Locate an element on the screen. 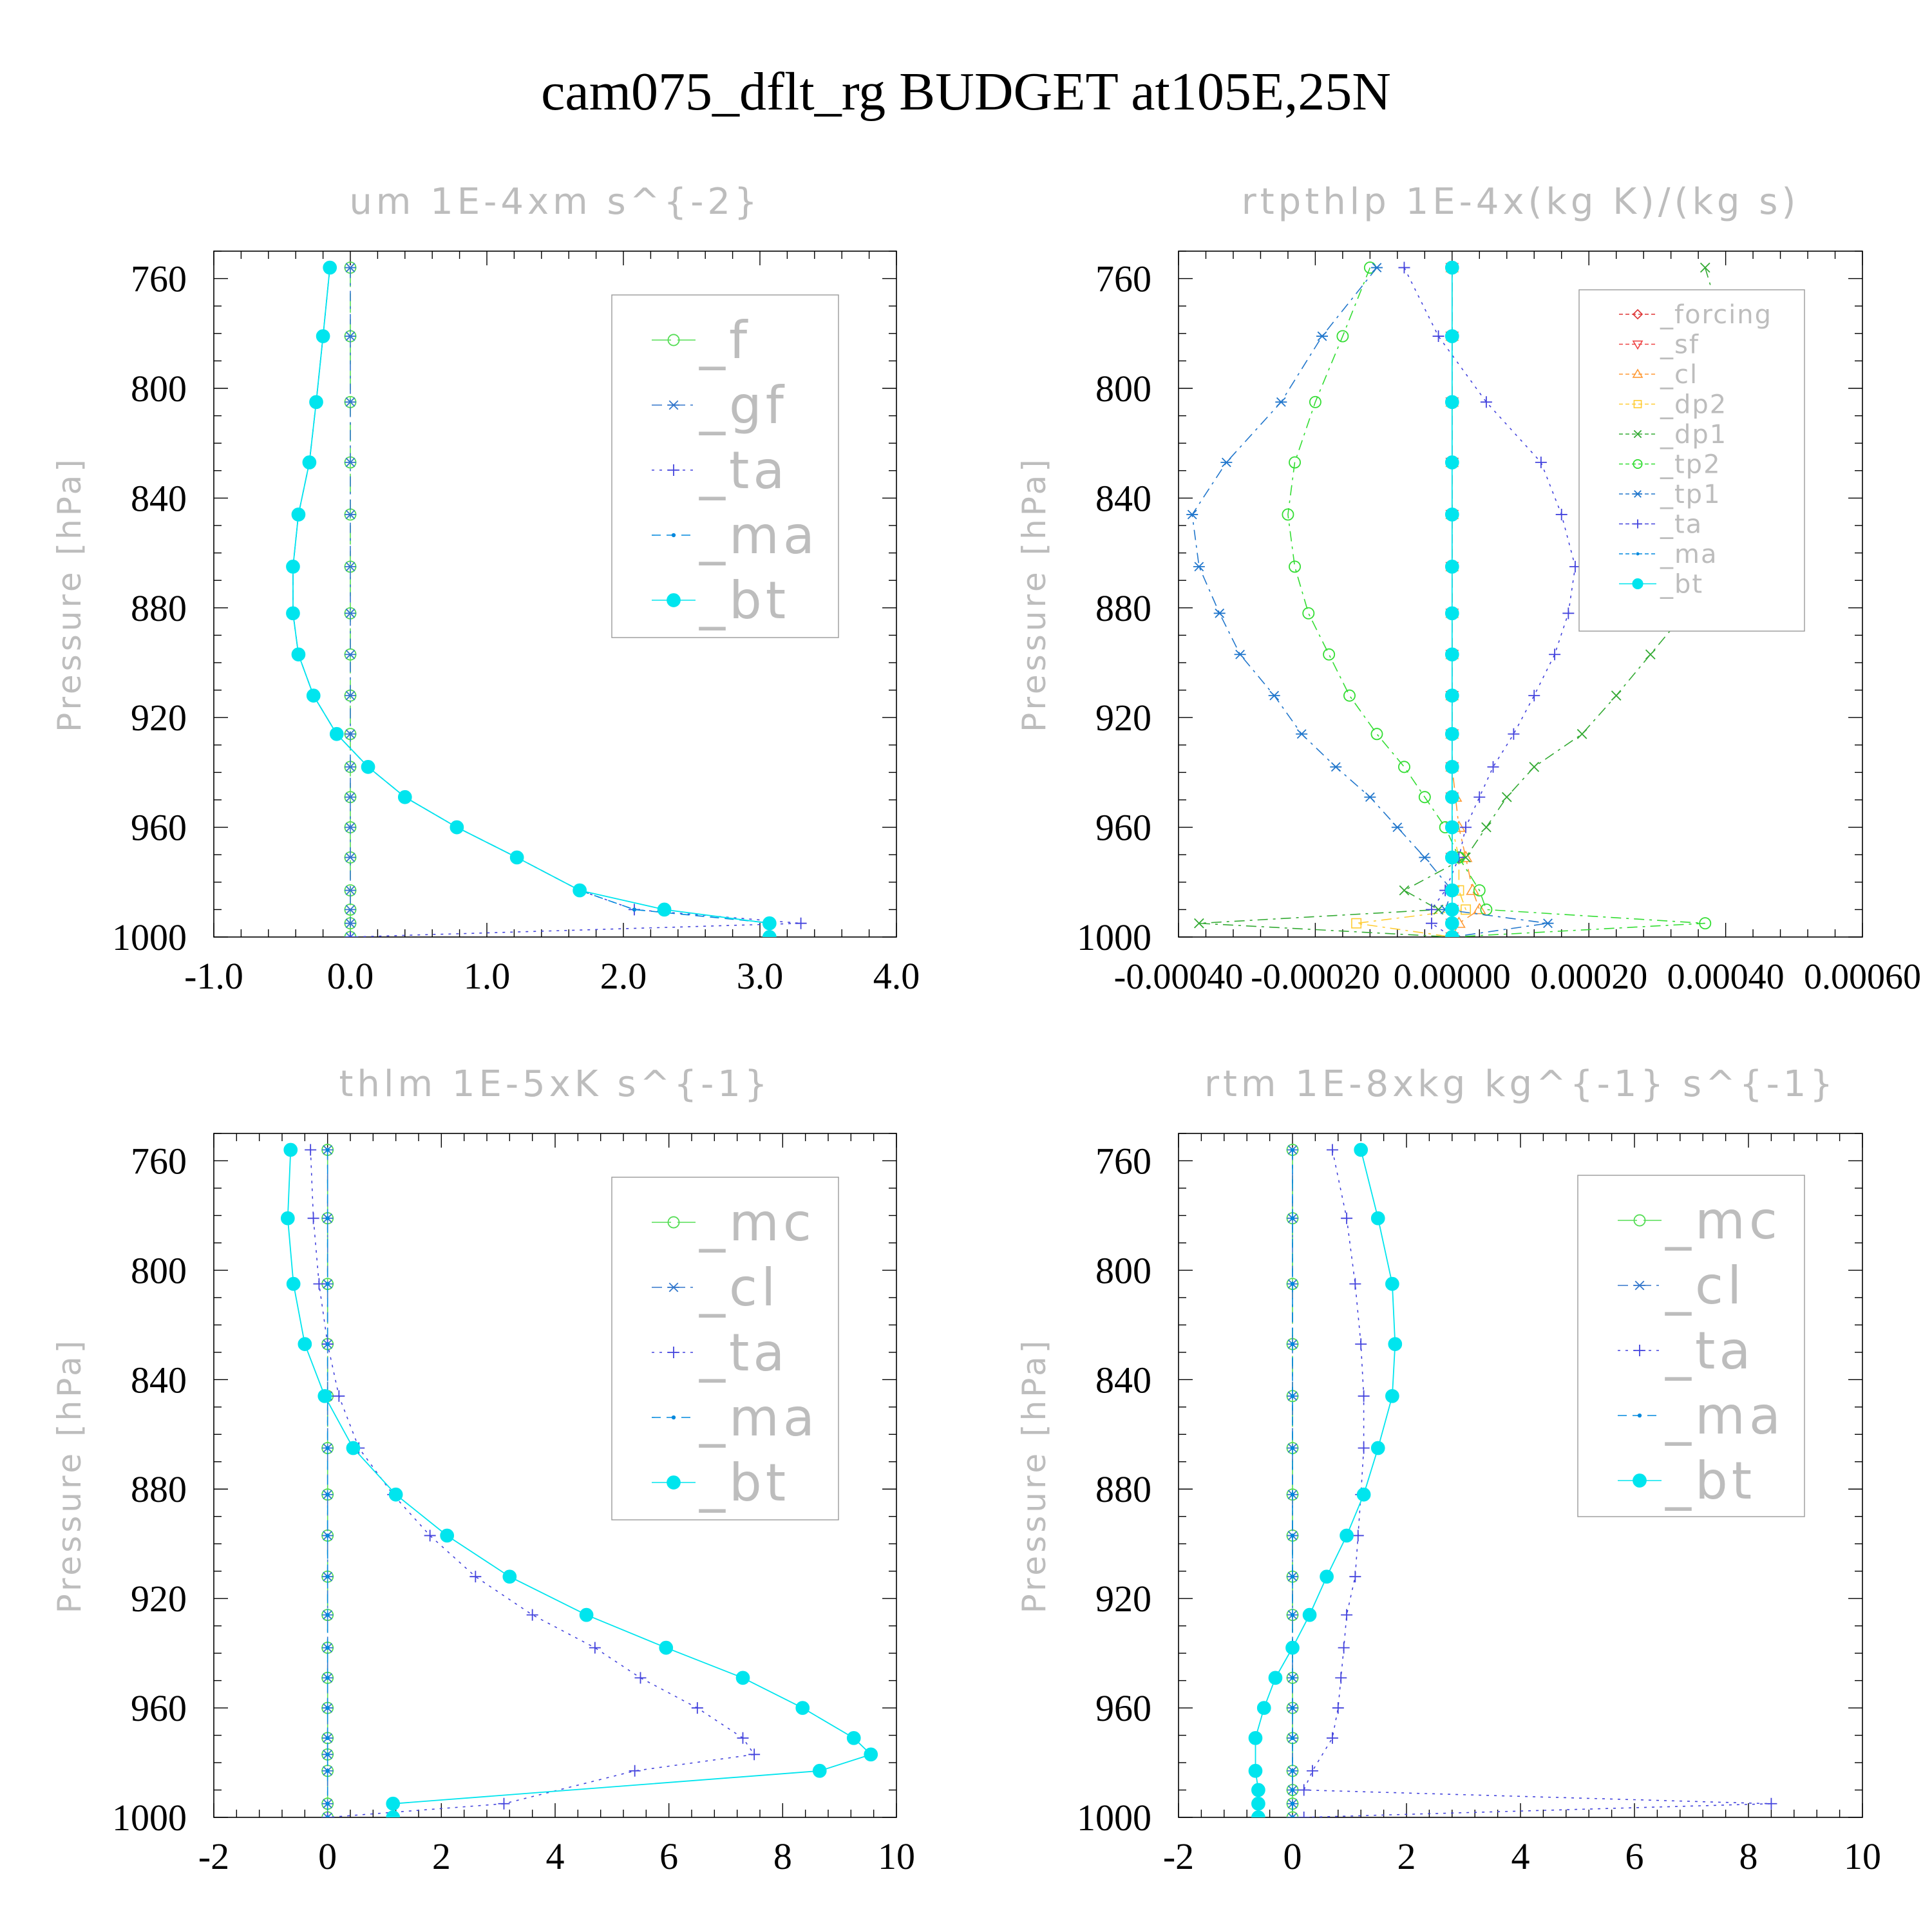  x-tick-label: 10 is located at coordinates (1863, 1856).